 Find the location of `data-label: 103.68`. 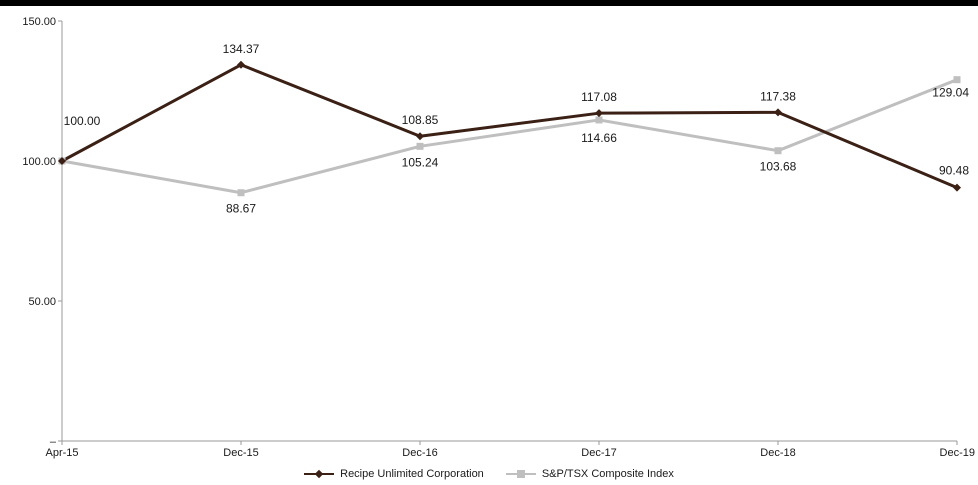

data-label: 103.68 is located at coordinates (778, 167).